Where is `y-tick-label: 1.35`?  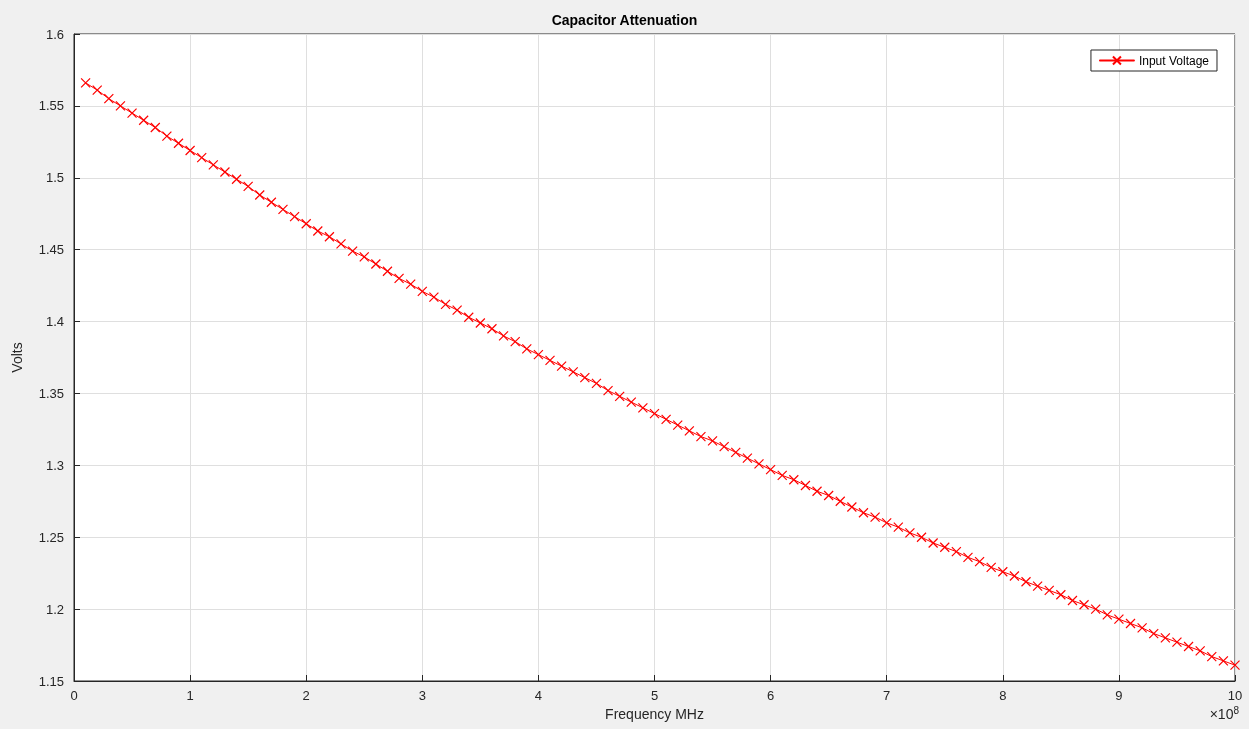 y-tick-label: 1.35 is located at coordinates (51, 393).